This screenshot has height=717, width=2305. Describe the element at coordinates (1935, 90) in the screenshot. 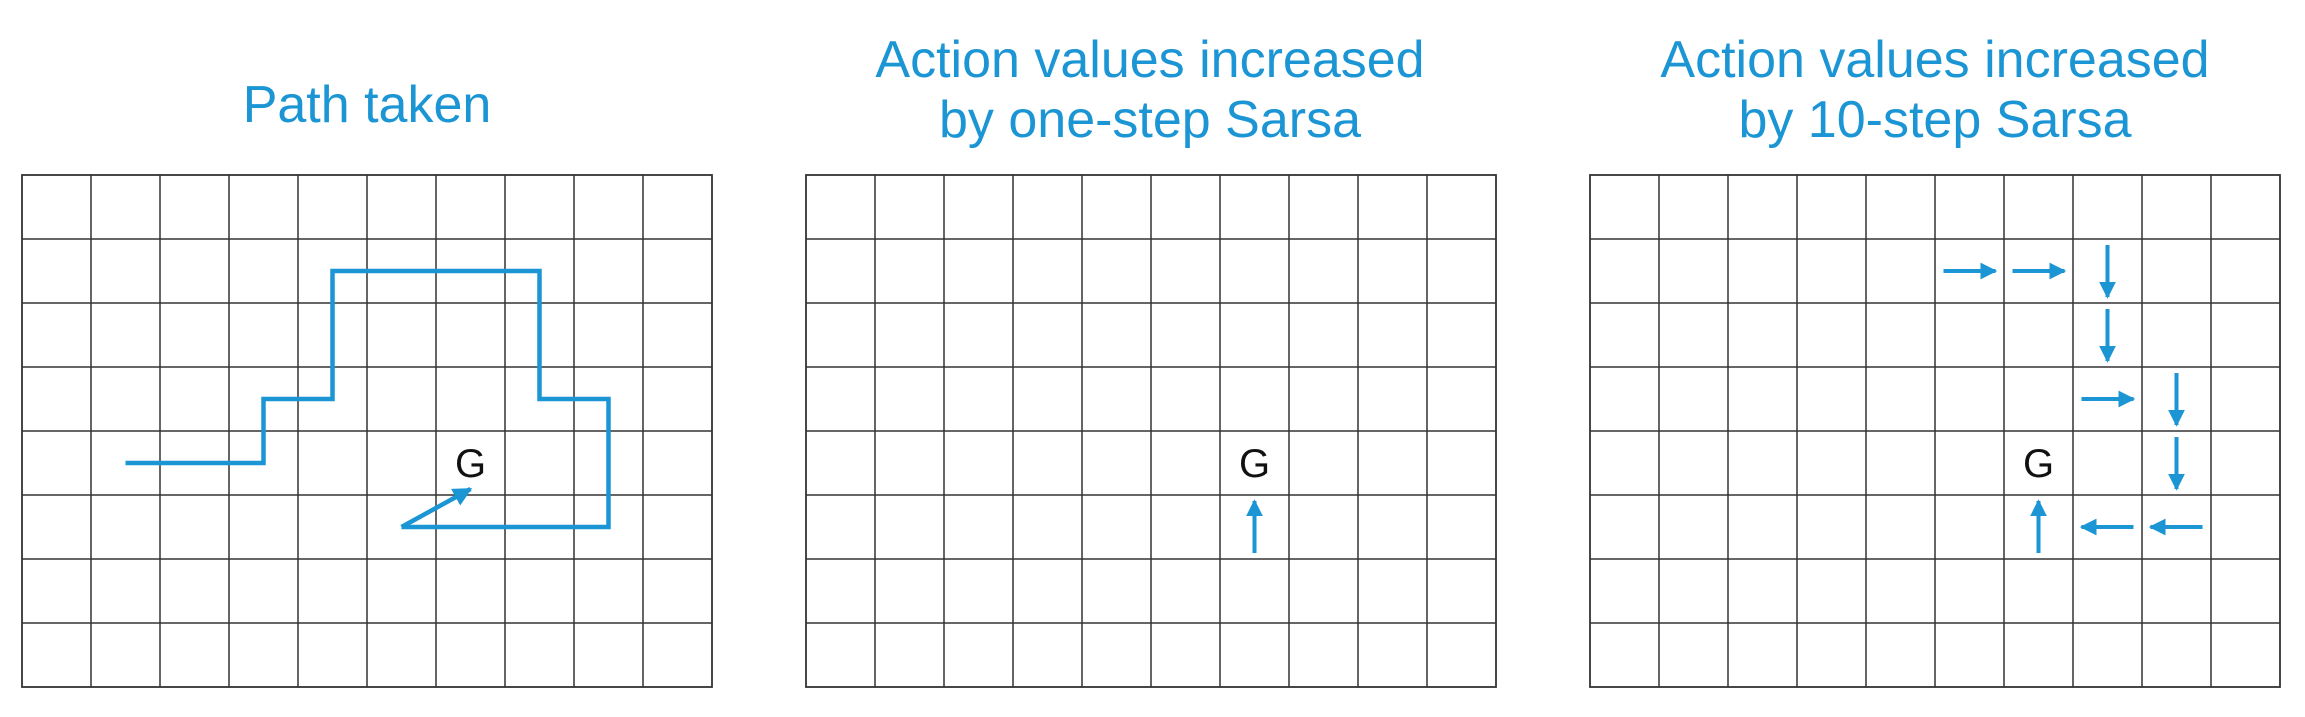

I see `title-ten-step-sarsa: Action values increased by 10-step Sarsa` at that location.